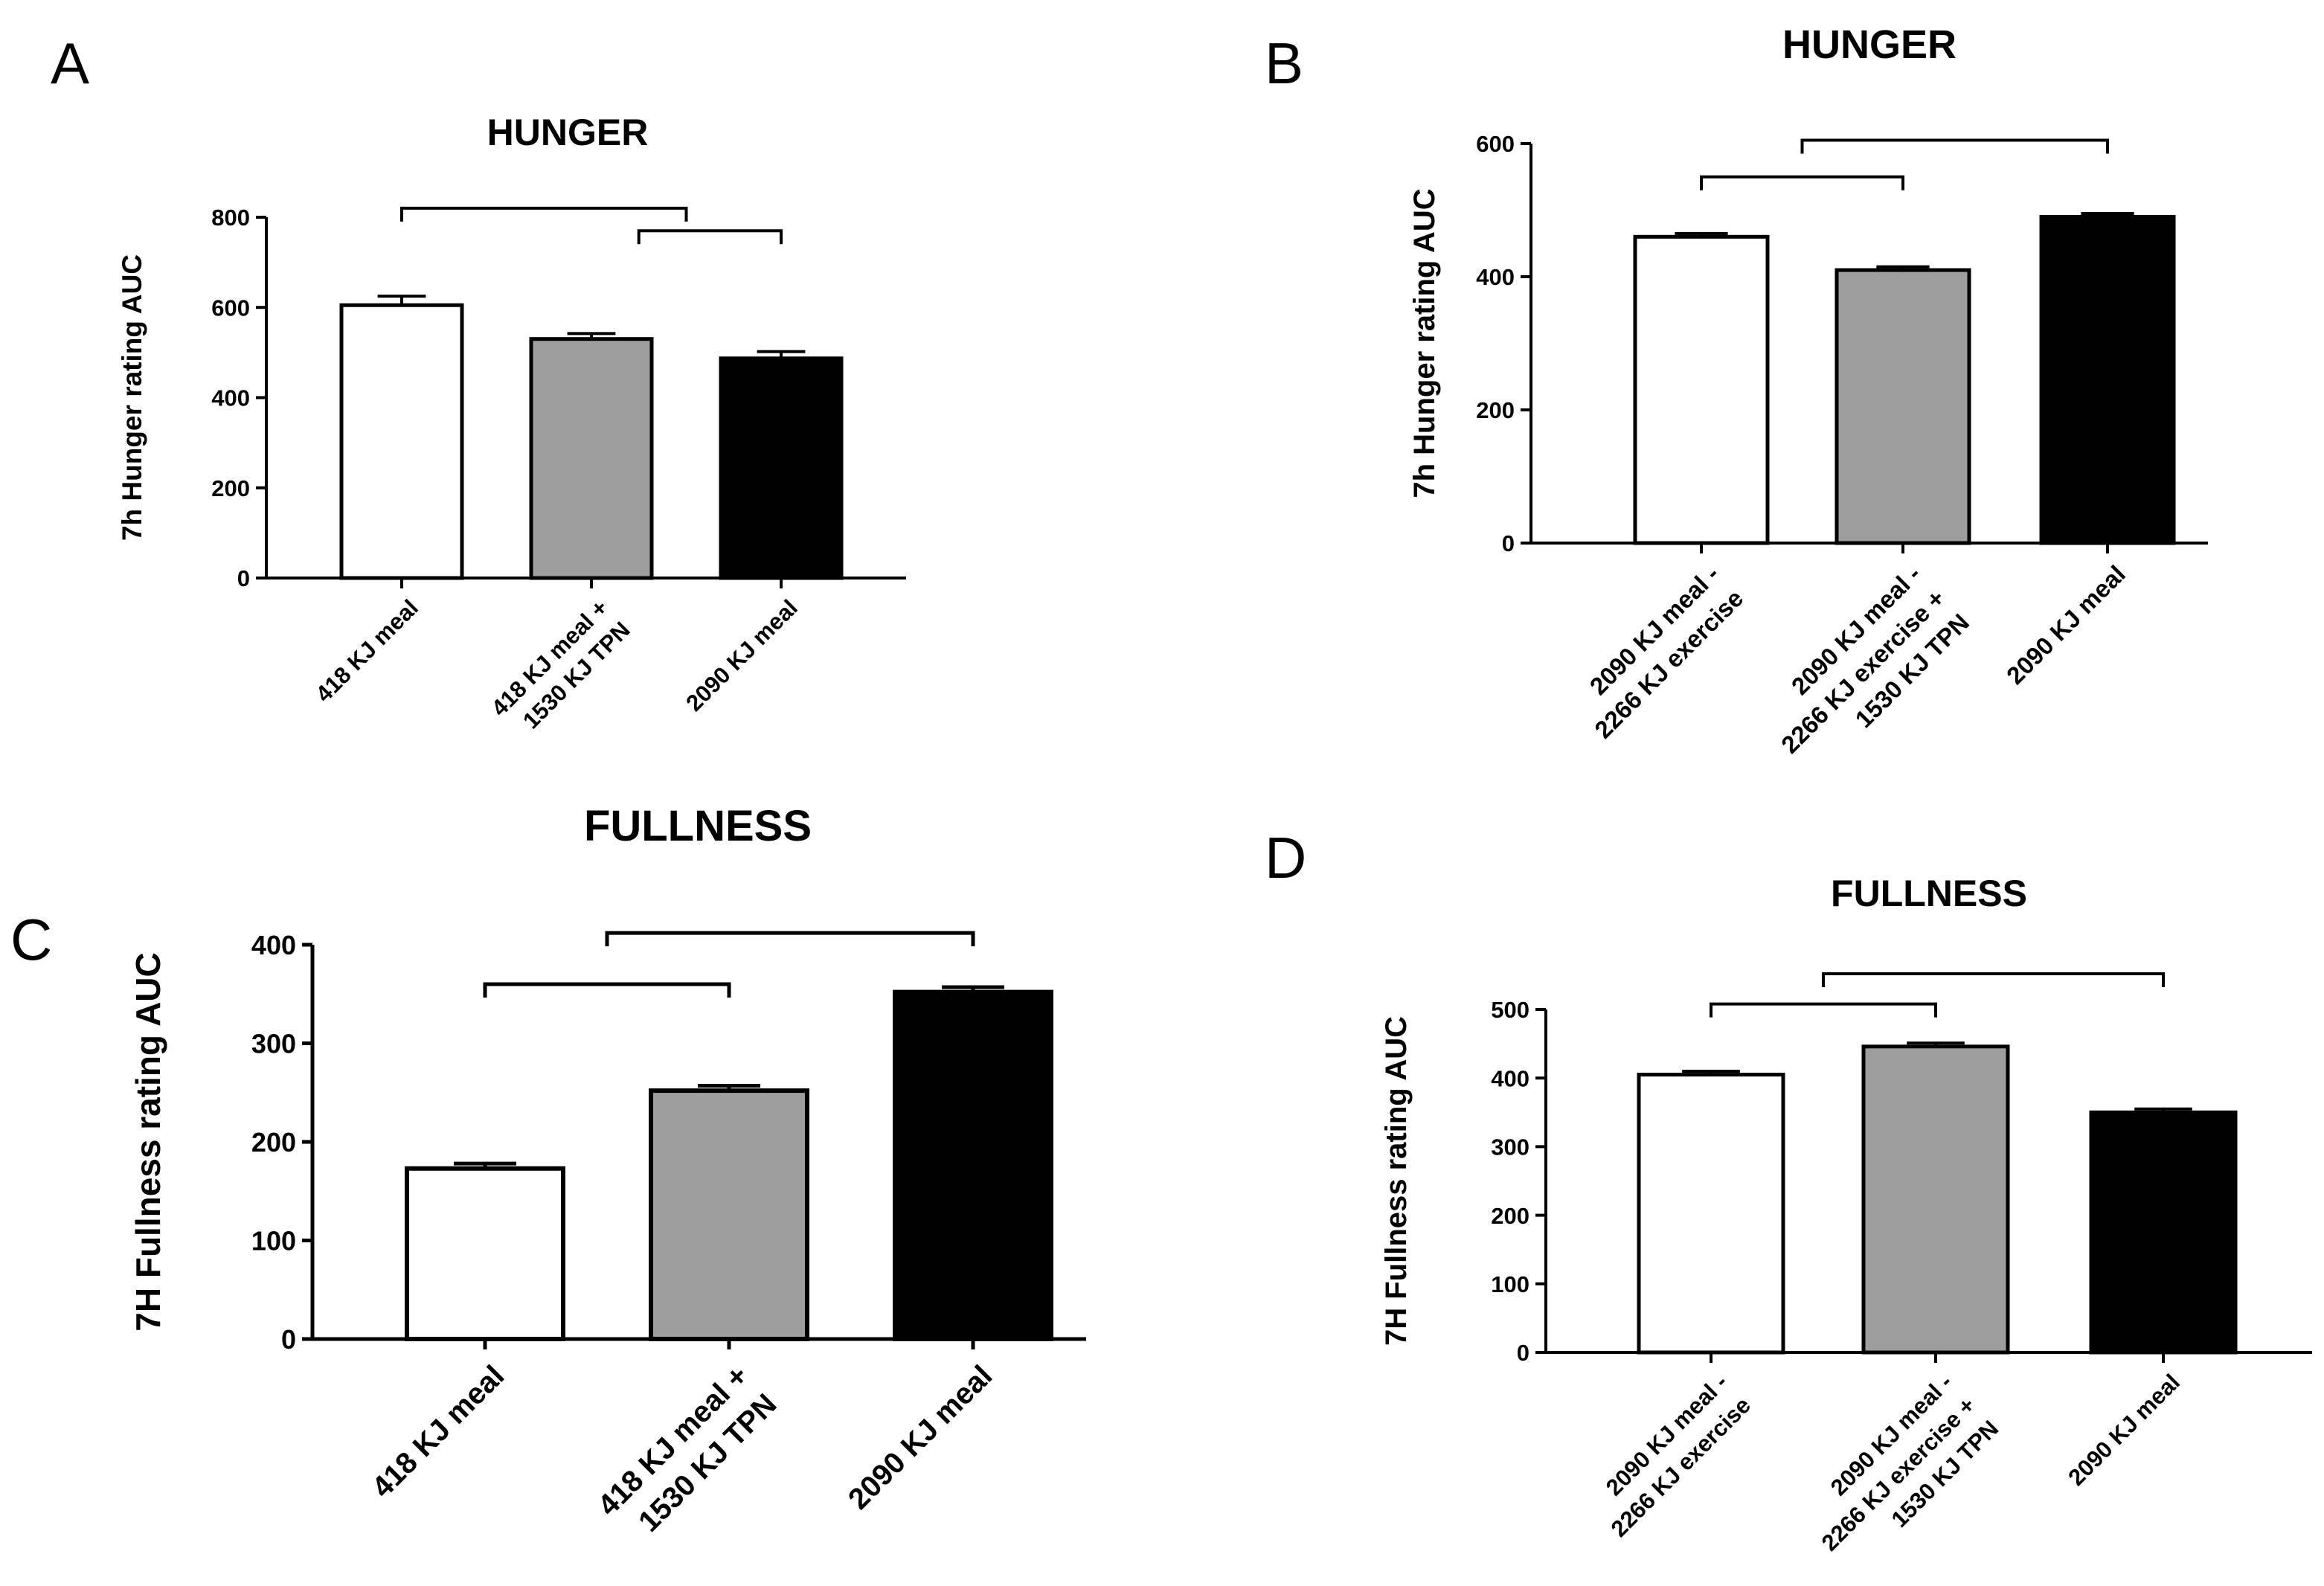 This screenshot has width=2324, height=1586. I want to click on panel-letter-d: D, so click(1285, 857).